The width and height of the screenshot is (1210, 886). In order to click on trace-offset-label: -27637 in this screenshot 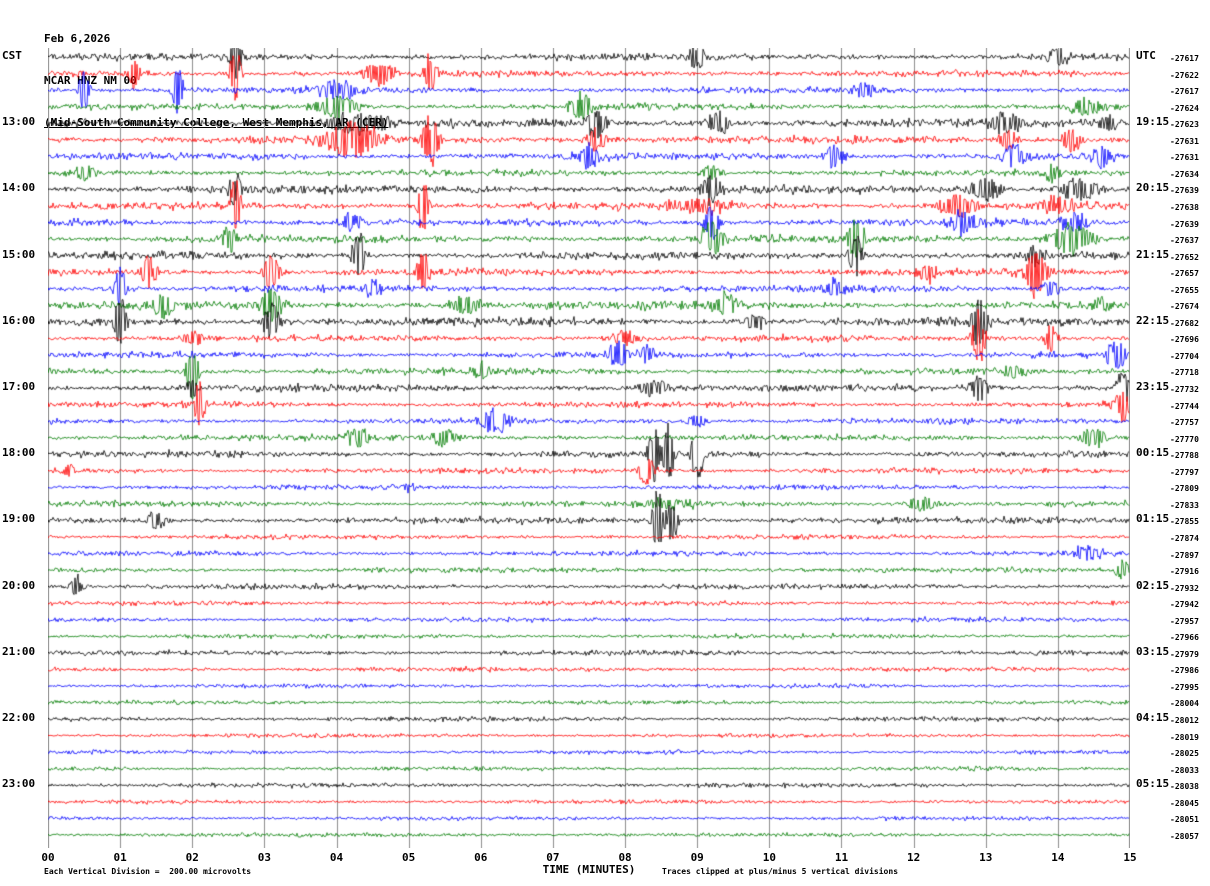, I will do `click(1184, 241)`.